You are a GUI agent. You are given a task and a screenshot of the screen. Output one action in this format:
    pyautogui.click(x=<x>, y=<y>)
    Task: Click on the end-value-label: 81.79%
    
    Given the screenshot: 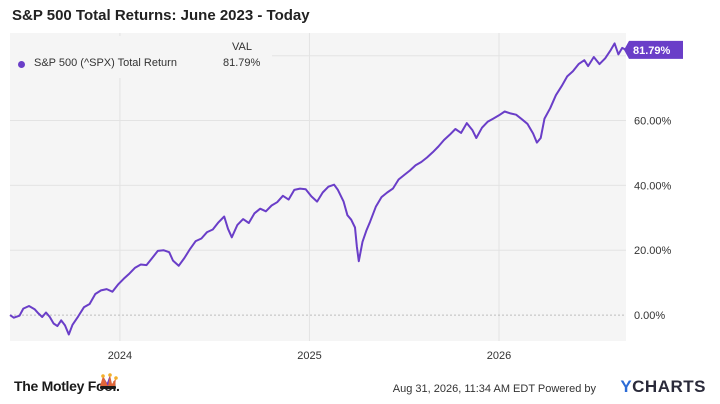 What is the action you would take?
    pyautogui.click(x=652, y=51)
    